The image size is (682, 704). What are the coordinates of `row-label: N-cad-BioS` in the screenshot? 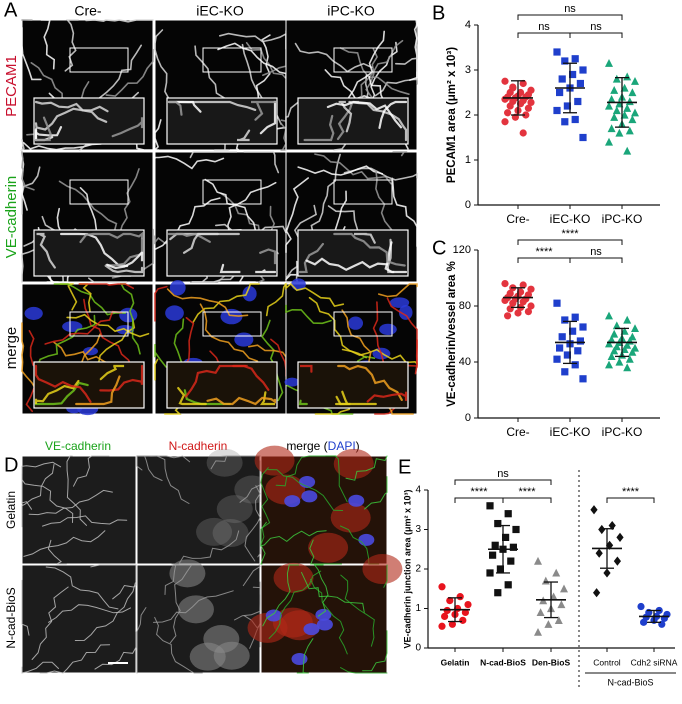 It's located at (11, 617).